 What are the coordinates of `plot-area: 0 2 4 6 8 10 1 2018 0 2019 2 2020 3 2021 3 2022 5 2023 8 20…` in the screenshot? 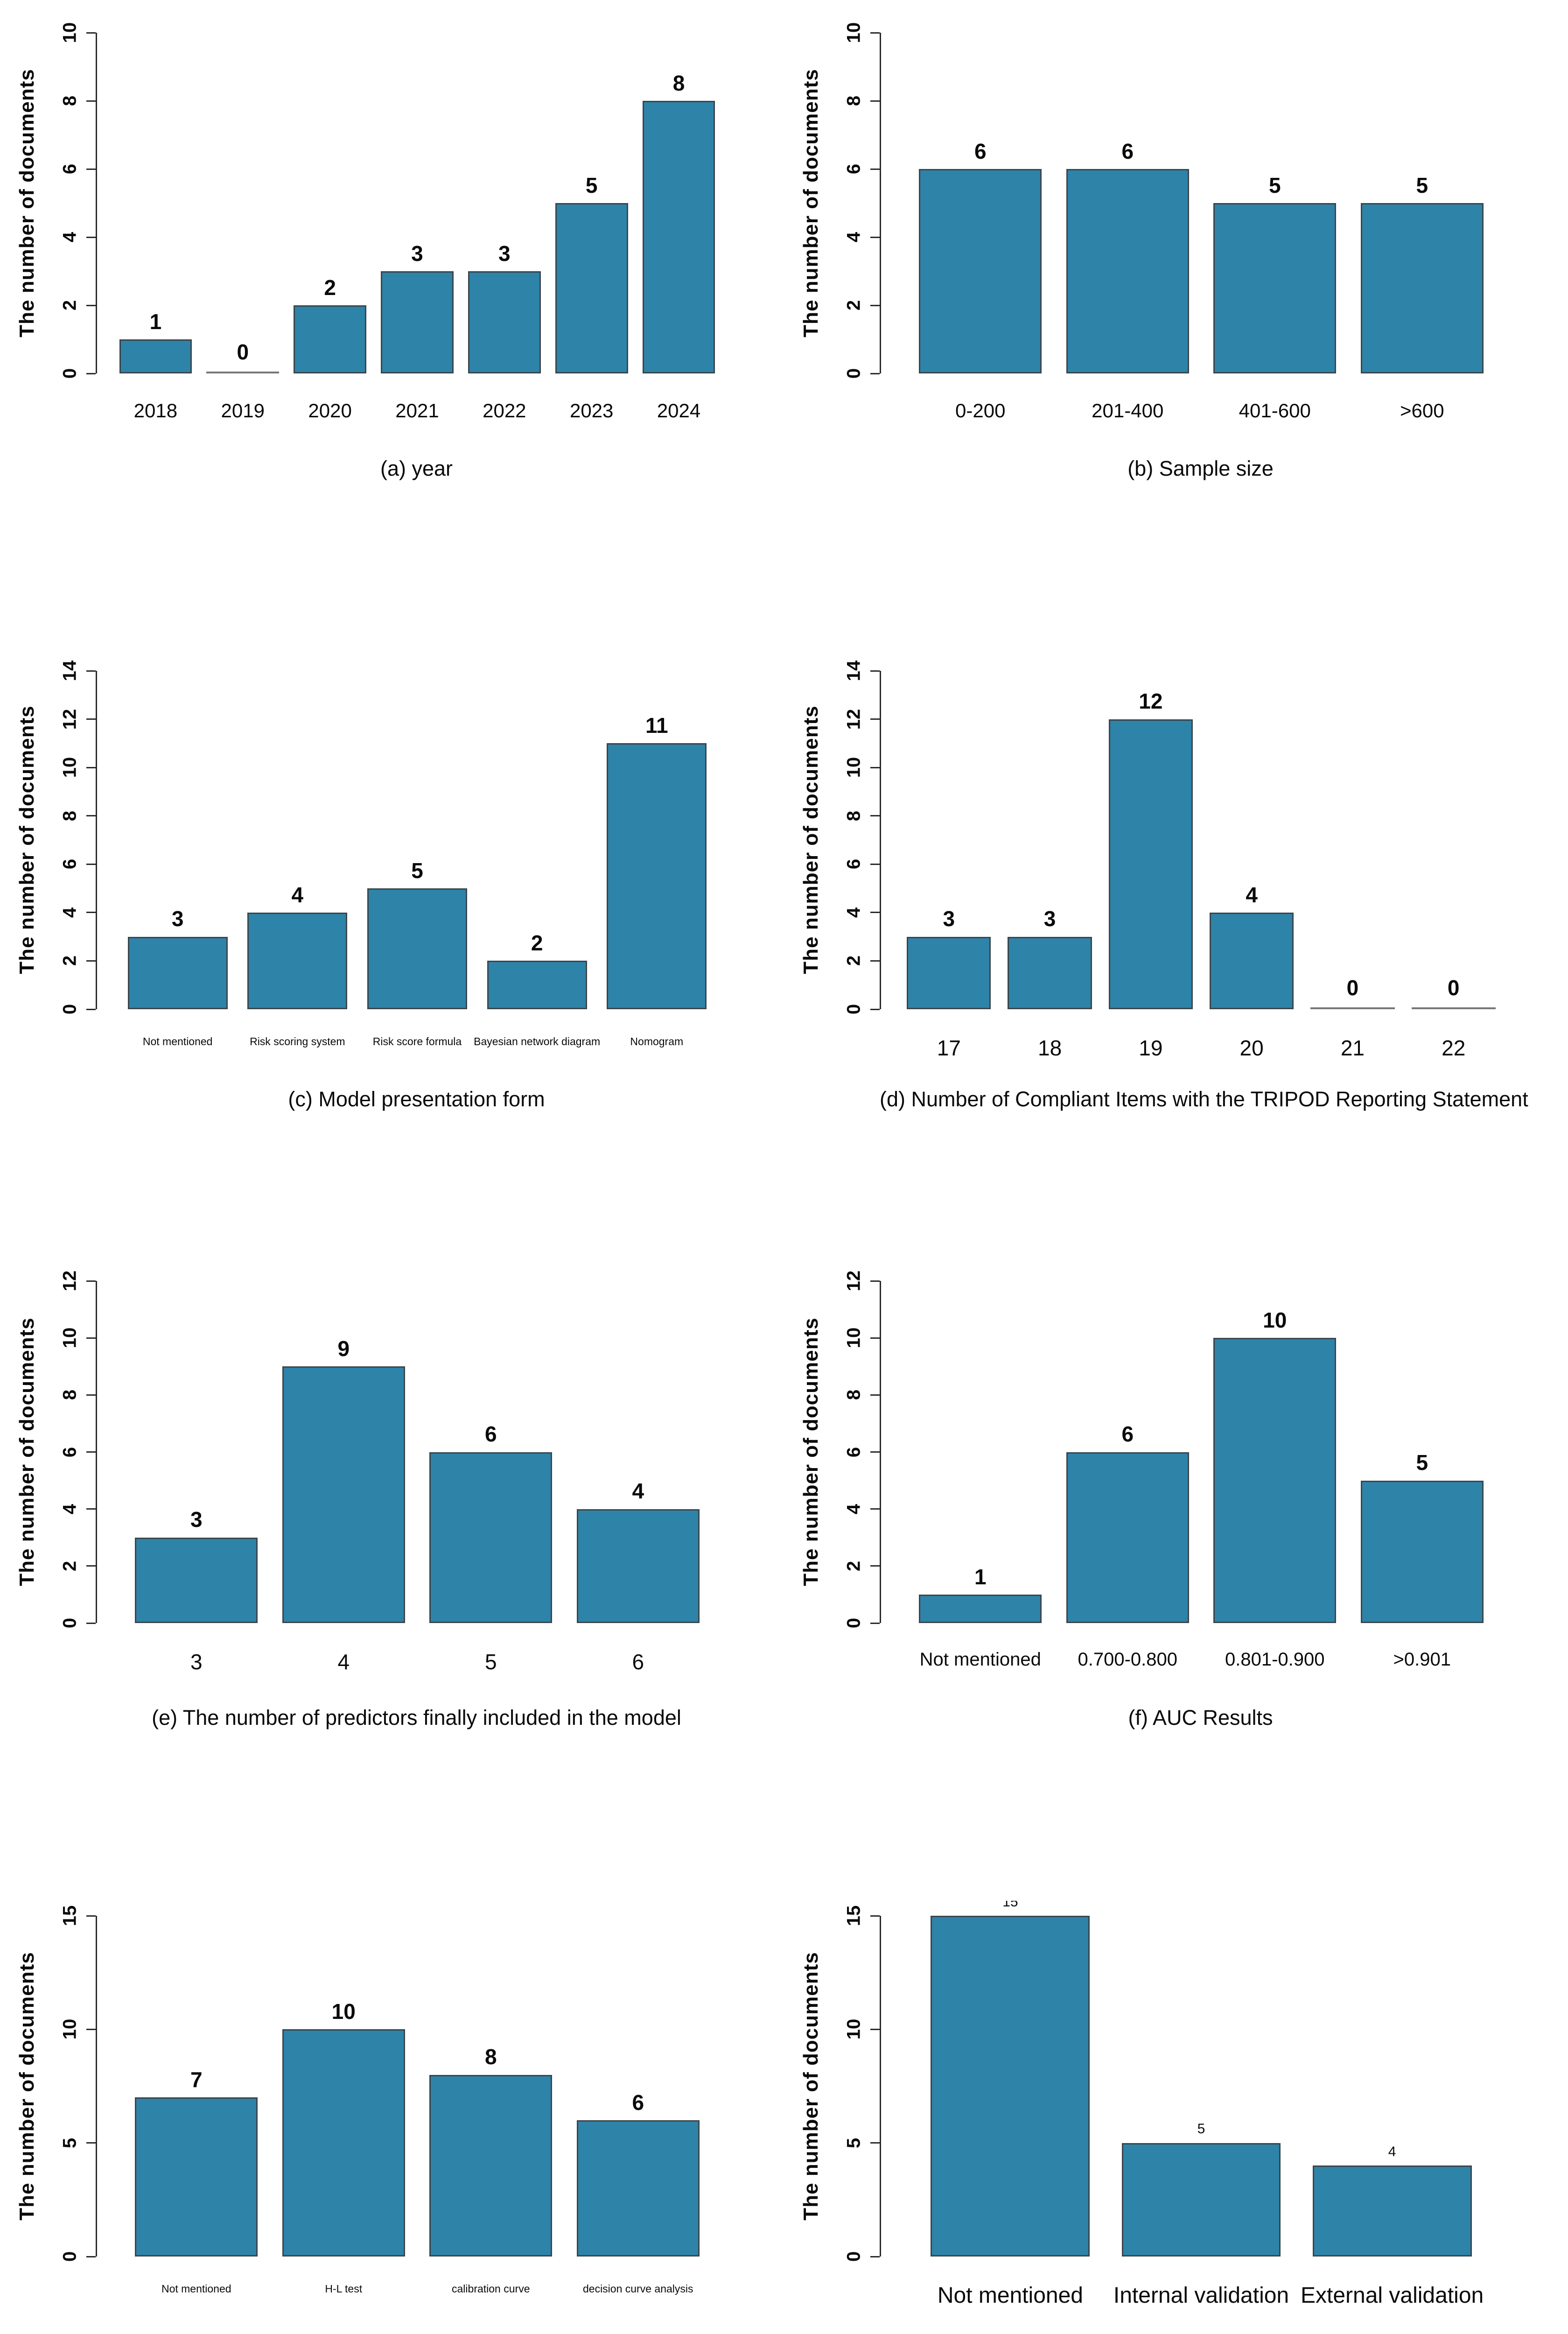 It's located at (398, 222).